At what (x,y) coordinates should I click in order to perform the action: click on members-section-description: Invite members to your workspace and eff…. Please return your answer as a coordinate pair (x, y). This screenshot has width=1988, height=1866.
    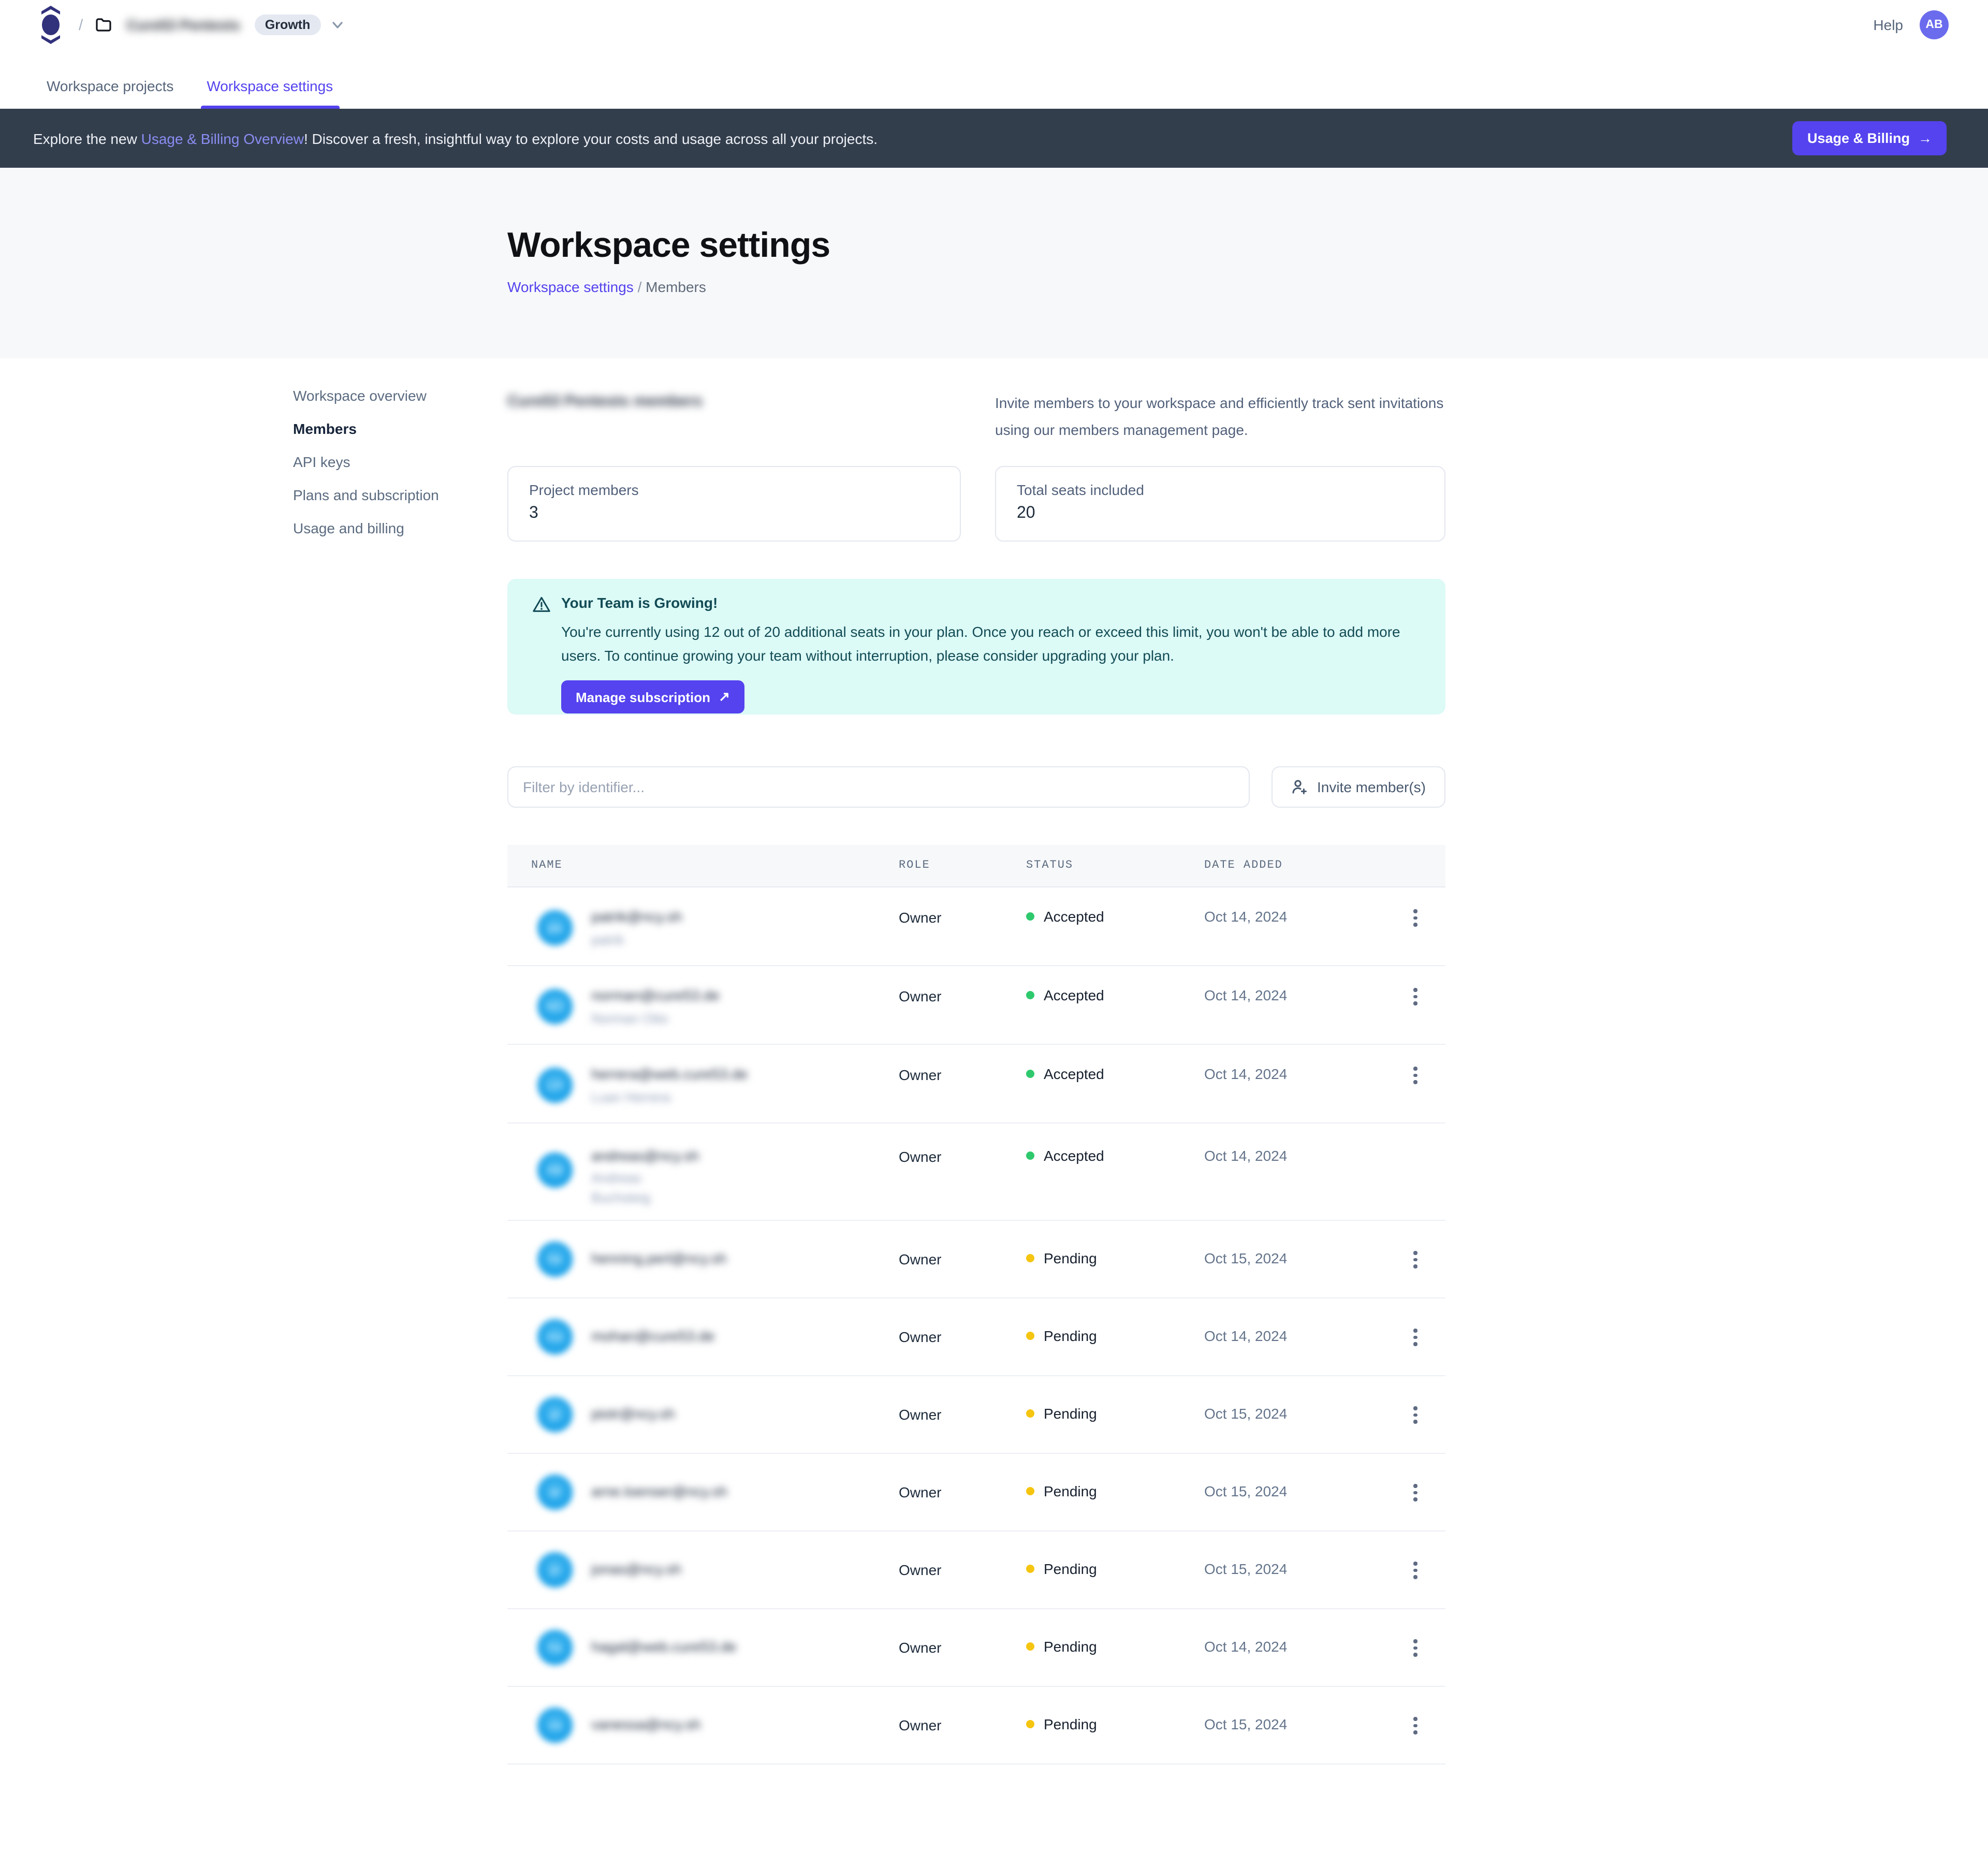
    Looking at the image, I should click on (1219, 416).